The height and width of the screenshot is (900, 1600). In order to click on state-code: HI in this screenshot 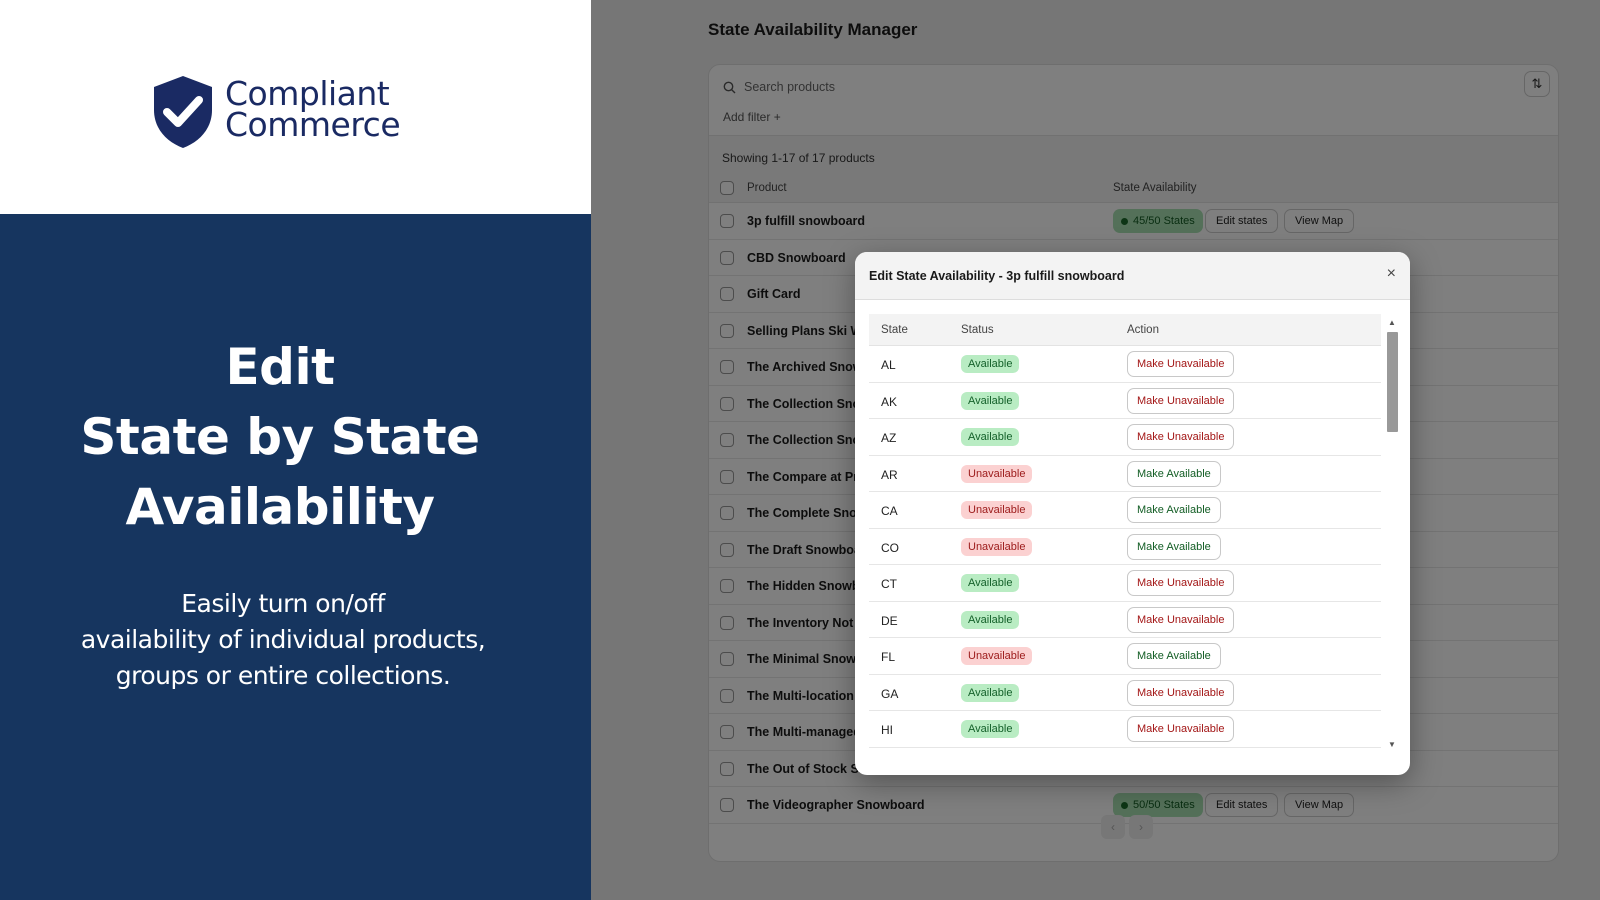, I will do `click(887, 730)`.